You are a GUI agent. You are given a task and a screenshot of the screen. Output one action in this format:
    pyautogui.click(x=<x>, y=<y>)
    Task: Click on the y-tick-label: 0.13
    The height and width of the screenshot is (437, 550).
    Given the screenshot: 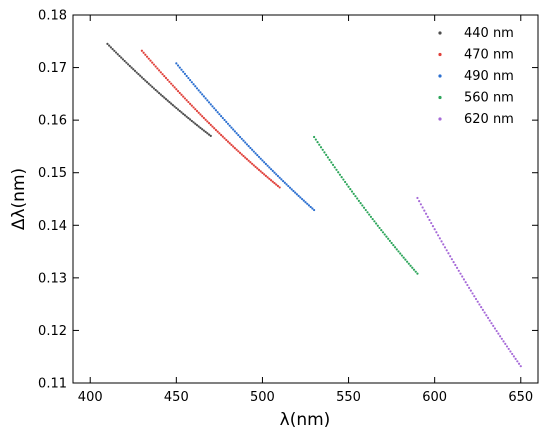 What is the action you would take?
    pyautogui.click(x=52, y=278)
    